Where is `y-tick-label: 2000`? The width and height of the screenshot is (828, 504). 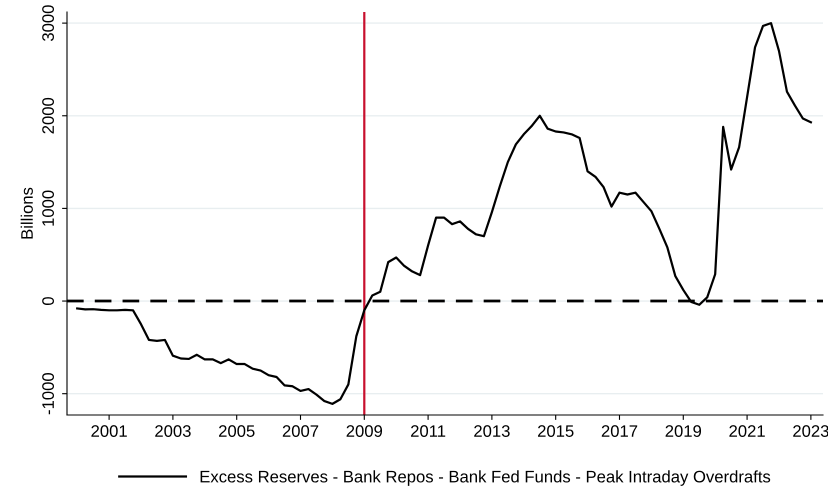
y-tick-label: 2000 is located at coordinates (48, 116).